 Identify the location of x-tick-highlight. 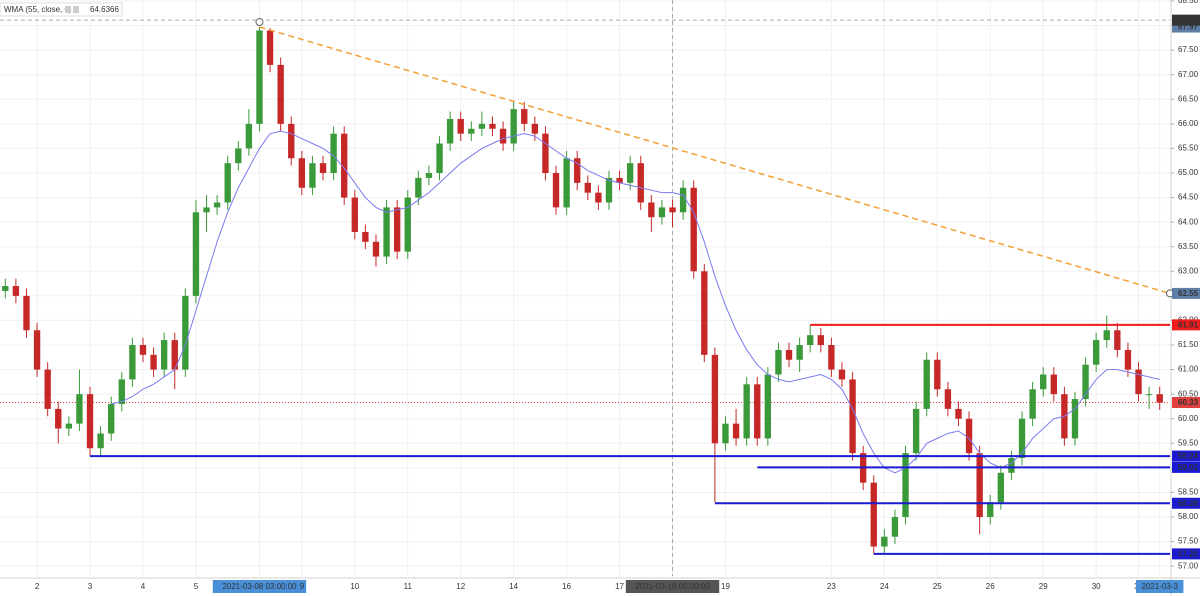
(672, 586).